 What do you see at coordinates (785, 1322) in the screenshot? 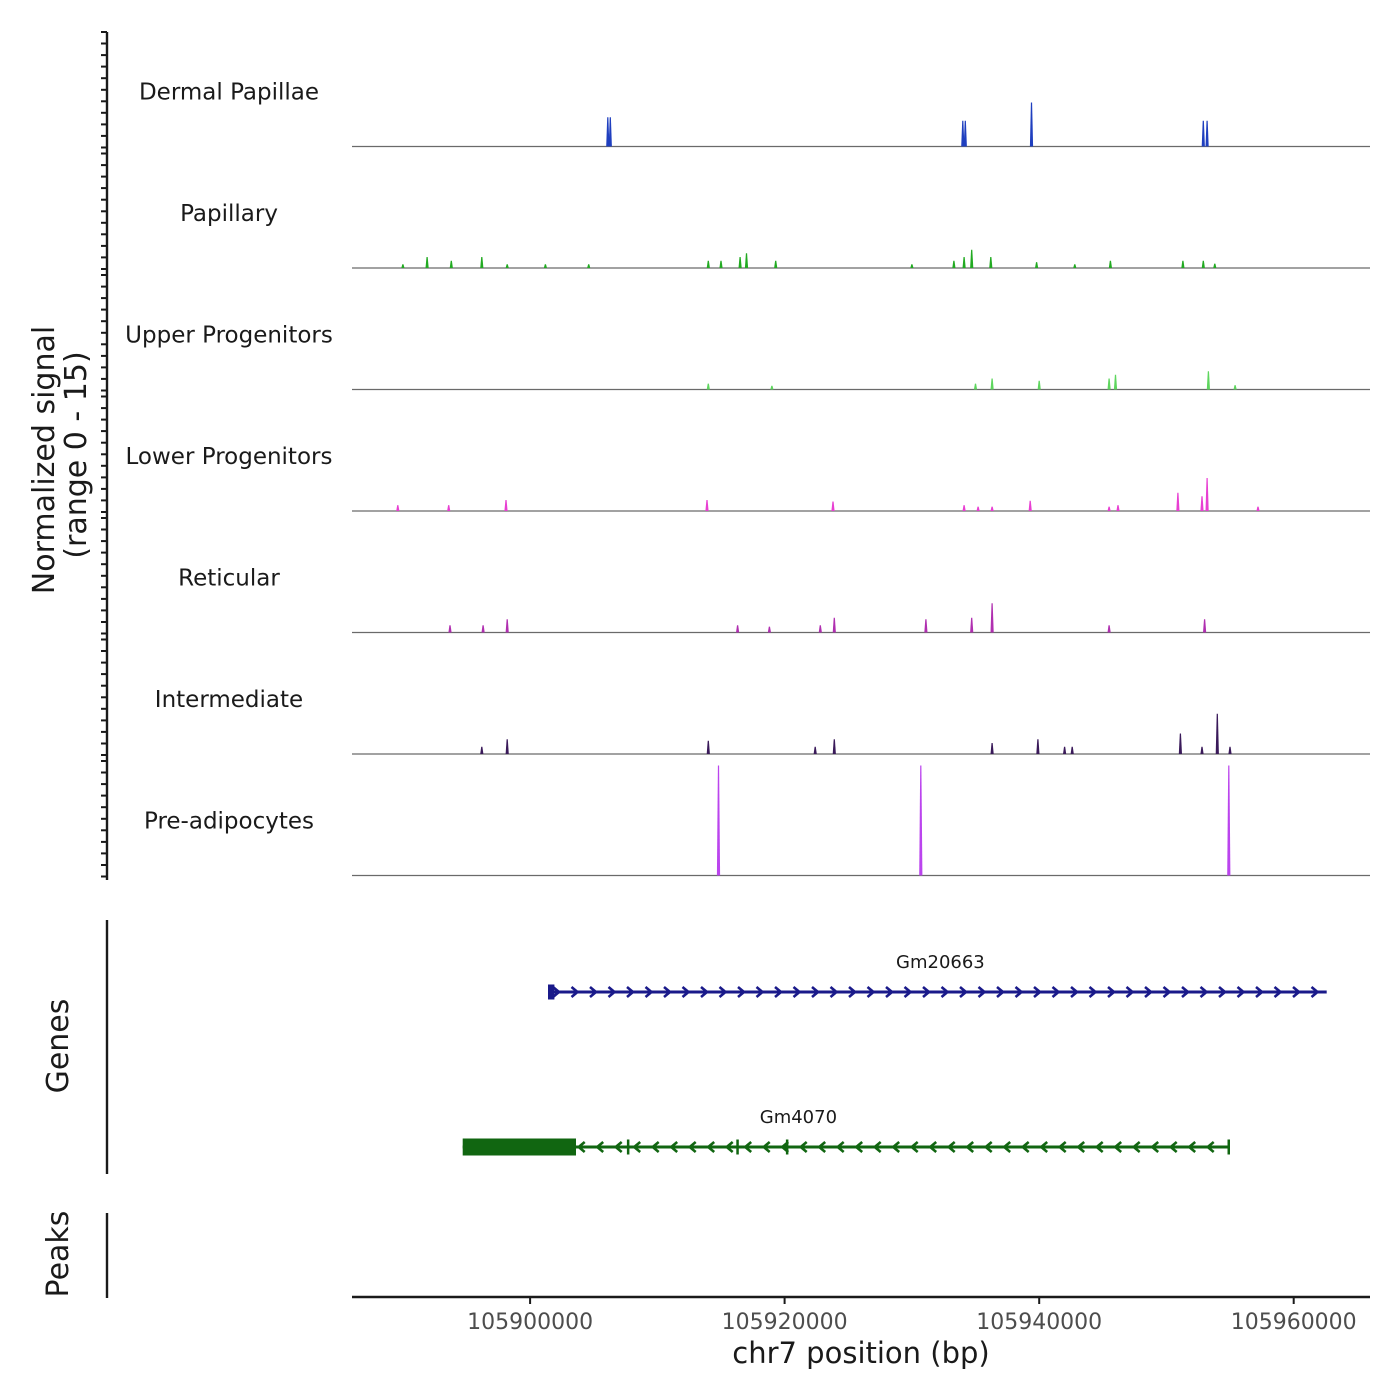
I see `x-tick-label: 105920000` at bounding box center [785, 1322].